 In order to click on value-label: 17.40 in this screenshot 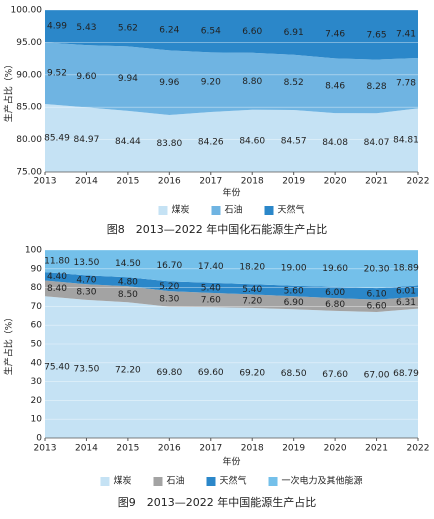, I will do `click(211, 267)`.